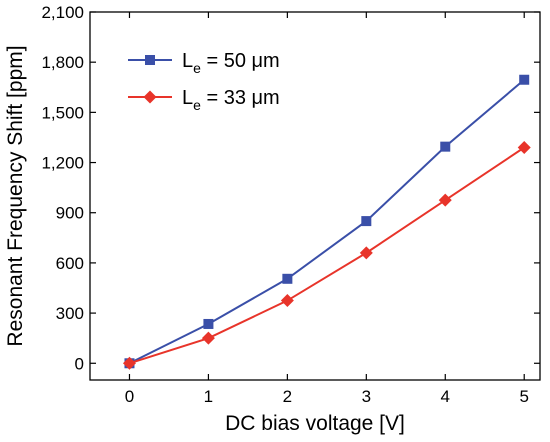 The height and width of the screenshot is (442, 550). I want to click on x-tick-label: 0, so click(129, 396).